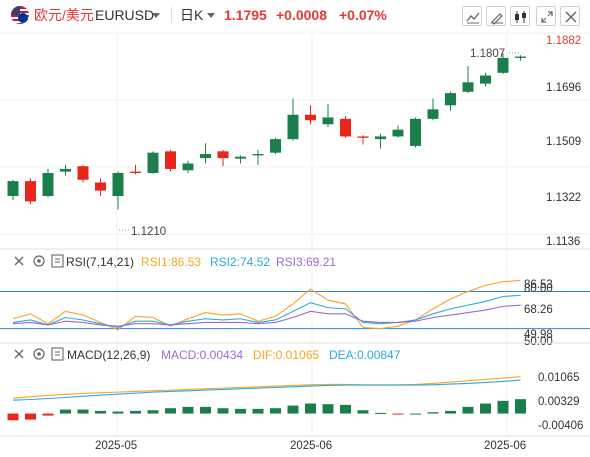 Image resolution: width=590 pixels, height=457 pixels. I want to click on macd-tick-2: -0.00406, so click(560, 426).